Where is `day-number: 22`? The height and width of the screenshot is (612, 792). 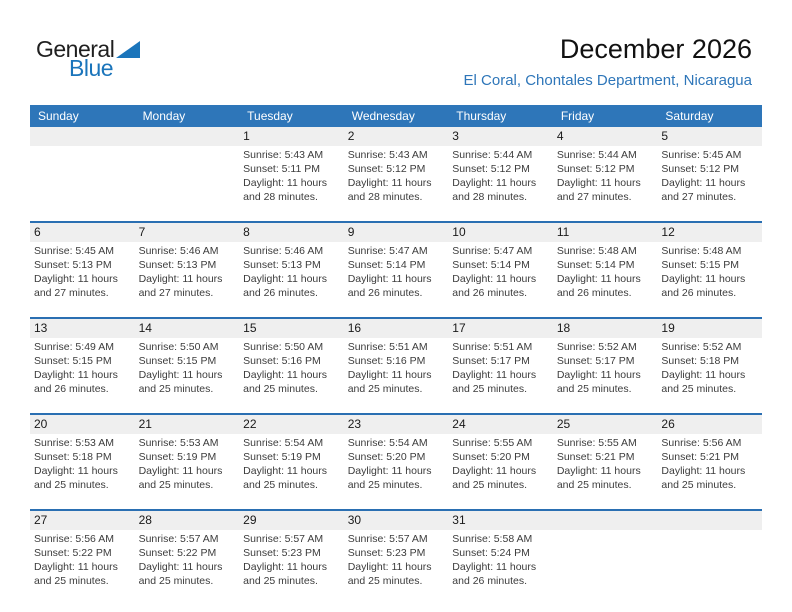 day-number: 22 is located at coordinates (291, 424).